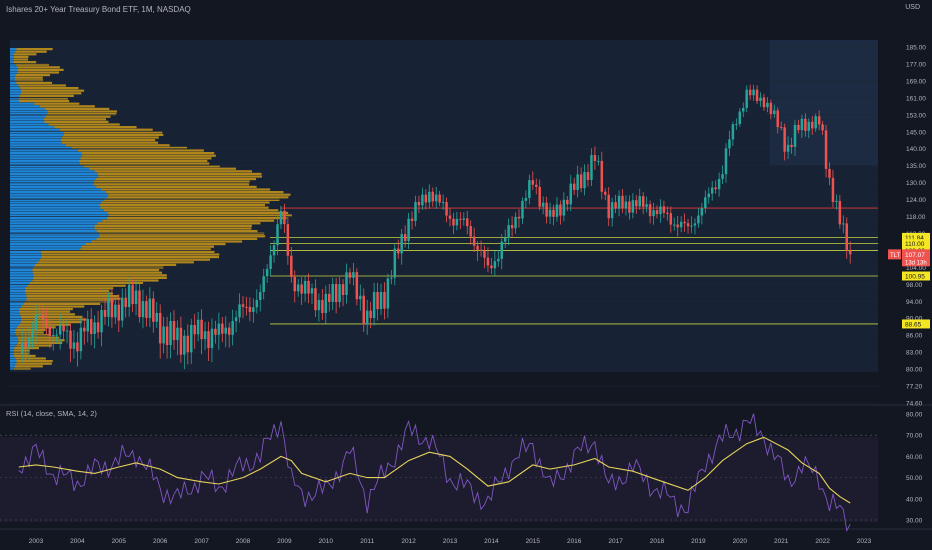 This screenshot has width=932, height=550. I want to click on price-axis-tick: 77.20, so click(914, 387).